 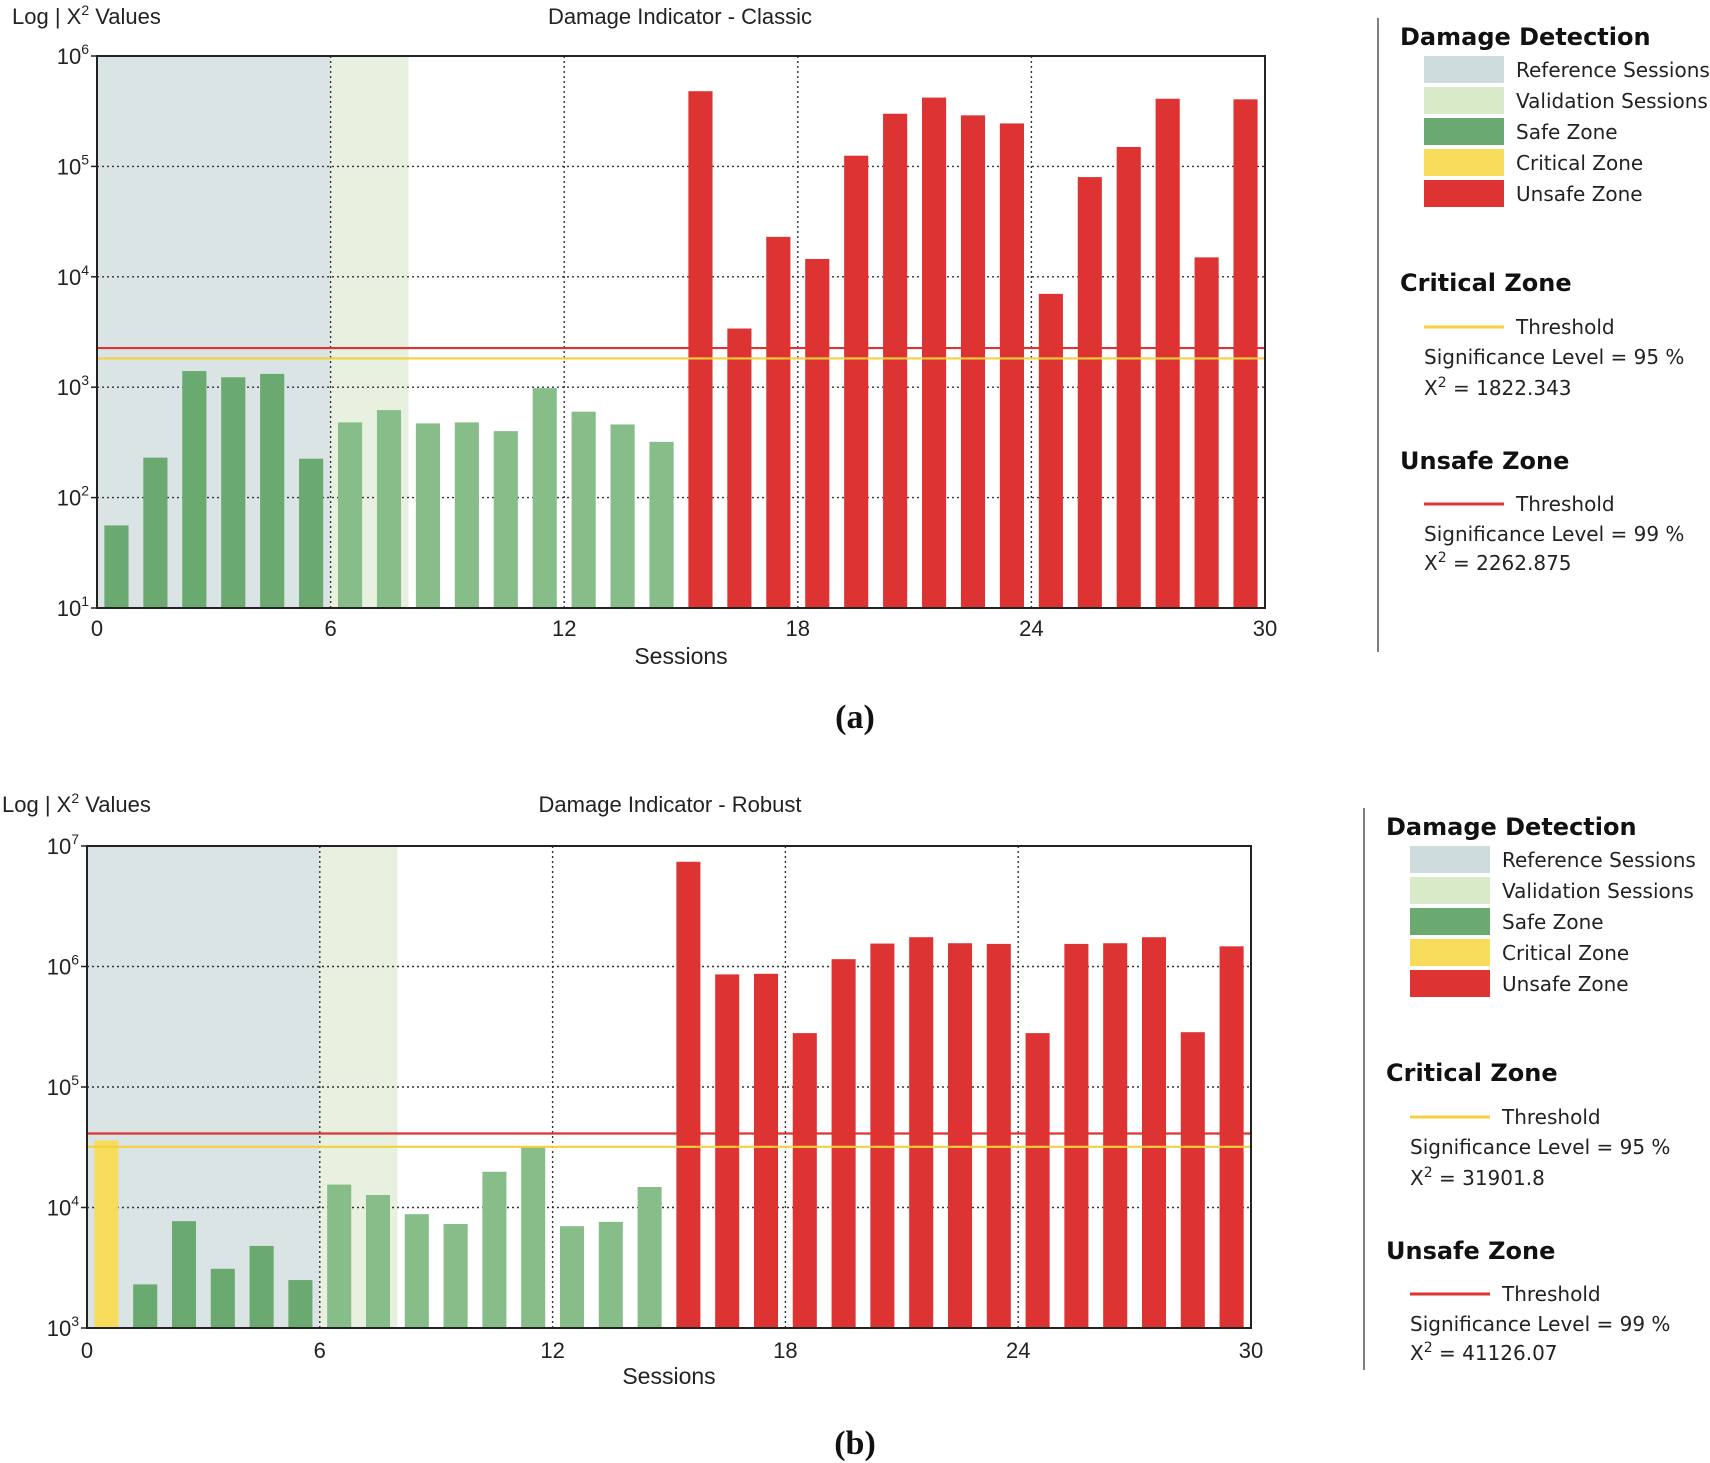 What do you see at coordinates (855, 717) in the screenshot?
I see `panel-label: (a)` at bounding box center [855, 717].